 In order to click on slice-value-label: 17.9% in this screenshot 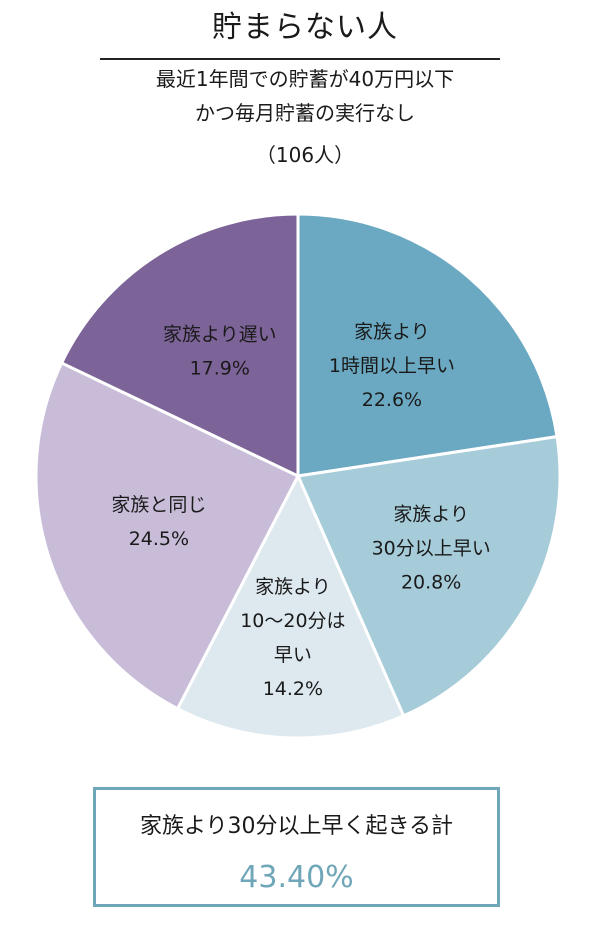, I will do `click(220, 368)`.